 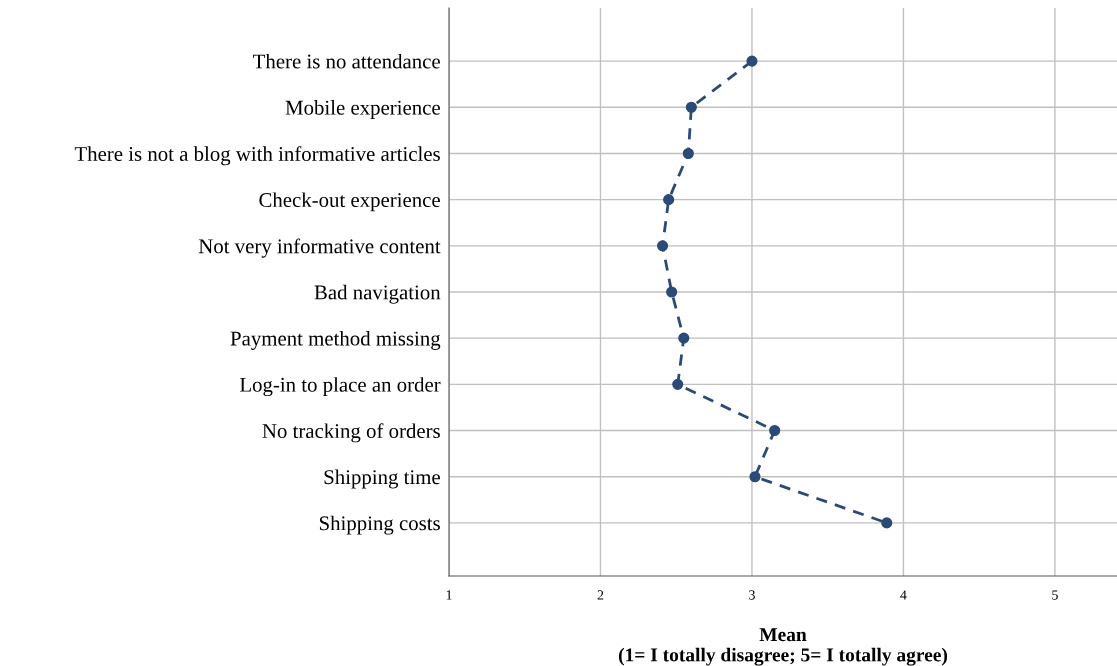 What do you see at coordinates (379, 525) in the screenshot?
I see `y-tick-label: Shipping costs` at bounding box center [379, 525].